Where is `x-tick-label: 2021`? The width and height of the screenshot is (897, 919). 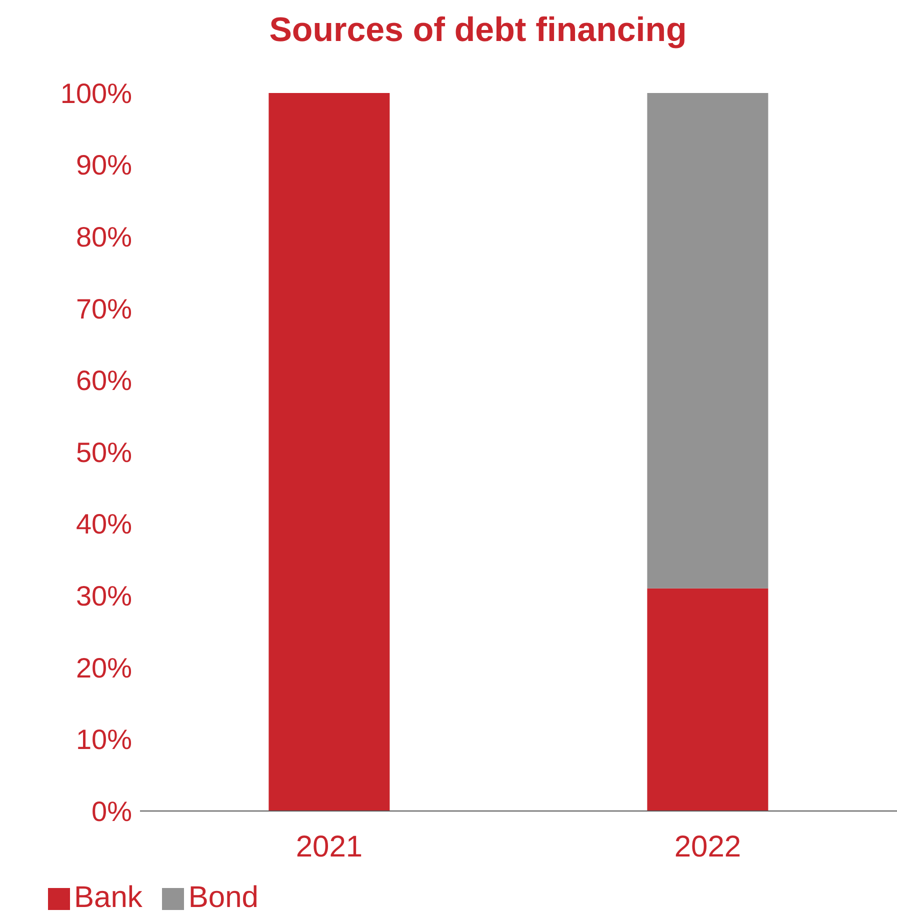 x-tick-label: 2021 is located at coordinates (329, 847).